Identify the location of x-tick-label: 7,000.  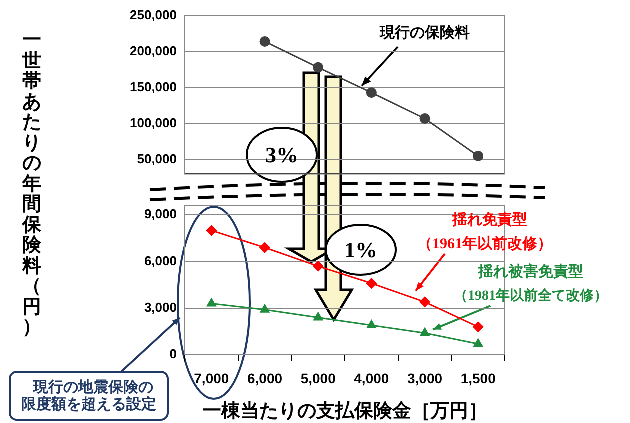
(212, 378).